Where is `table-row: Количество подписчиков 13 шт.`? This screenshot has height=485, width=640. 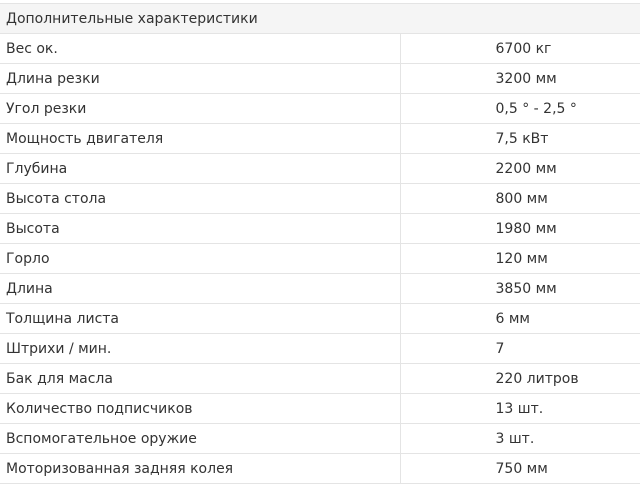 table-row: Количество подписчиков 13 шт. is located at coordinates (320, 408).